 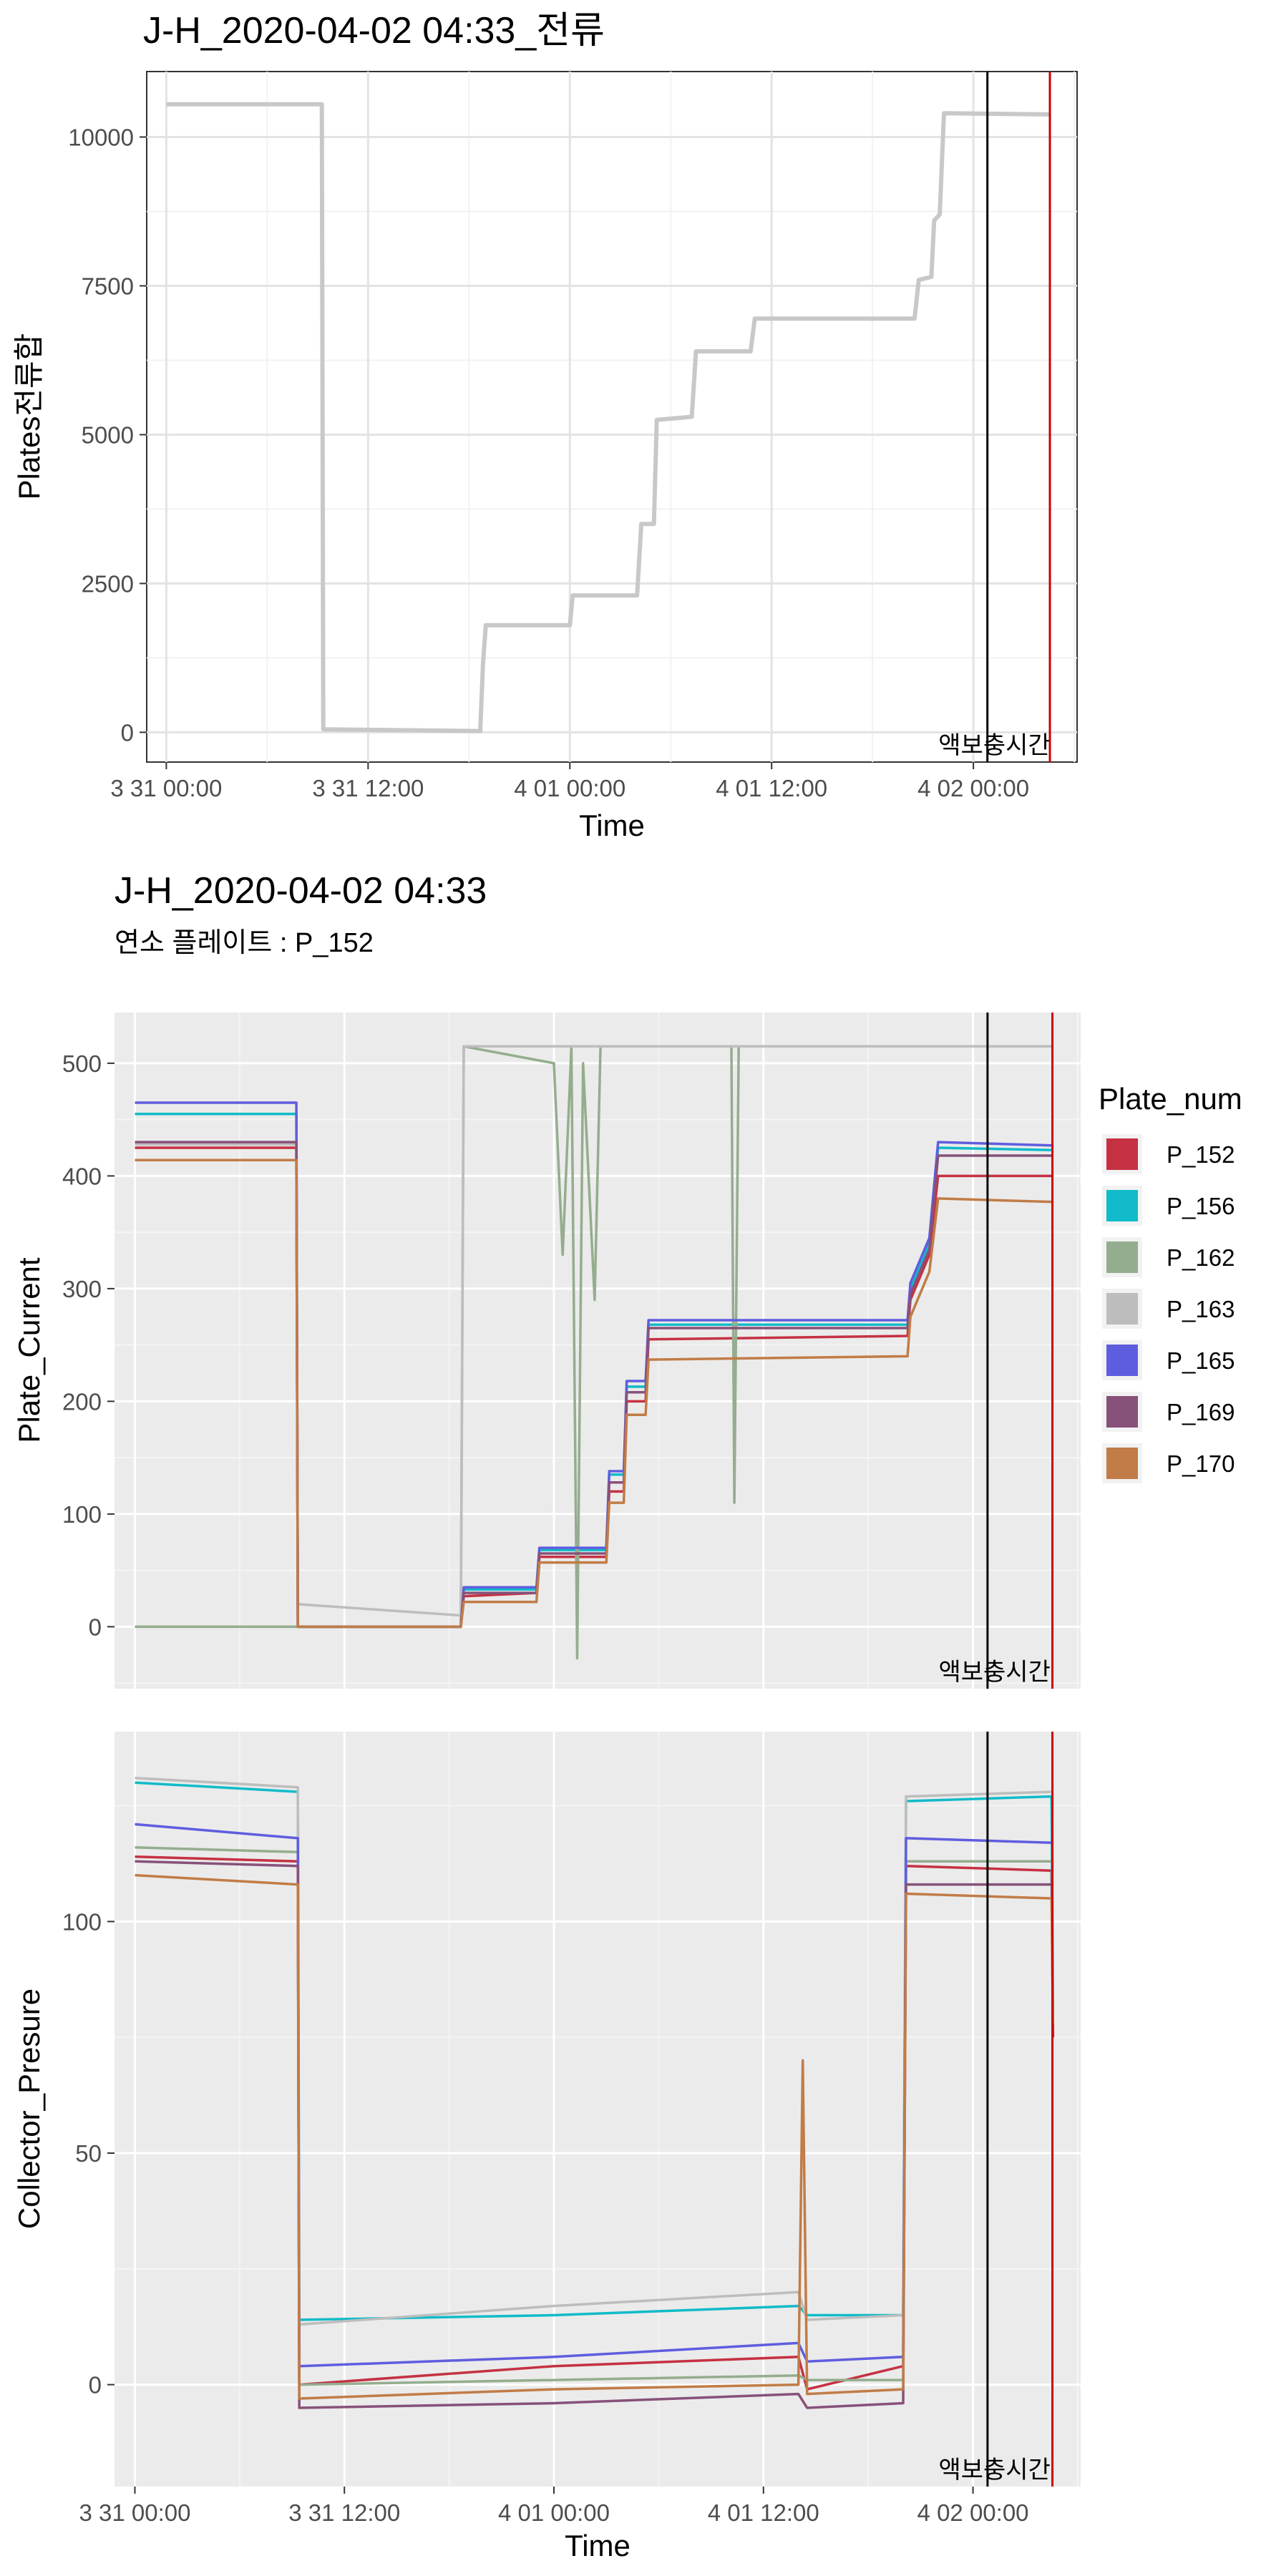 What do you see at coordinates (1201, 1309) in the screenshot?
I see `legend-label: P_163` at bounding box center [1201, 1309].